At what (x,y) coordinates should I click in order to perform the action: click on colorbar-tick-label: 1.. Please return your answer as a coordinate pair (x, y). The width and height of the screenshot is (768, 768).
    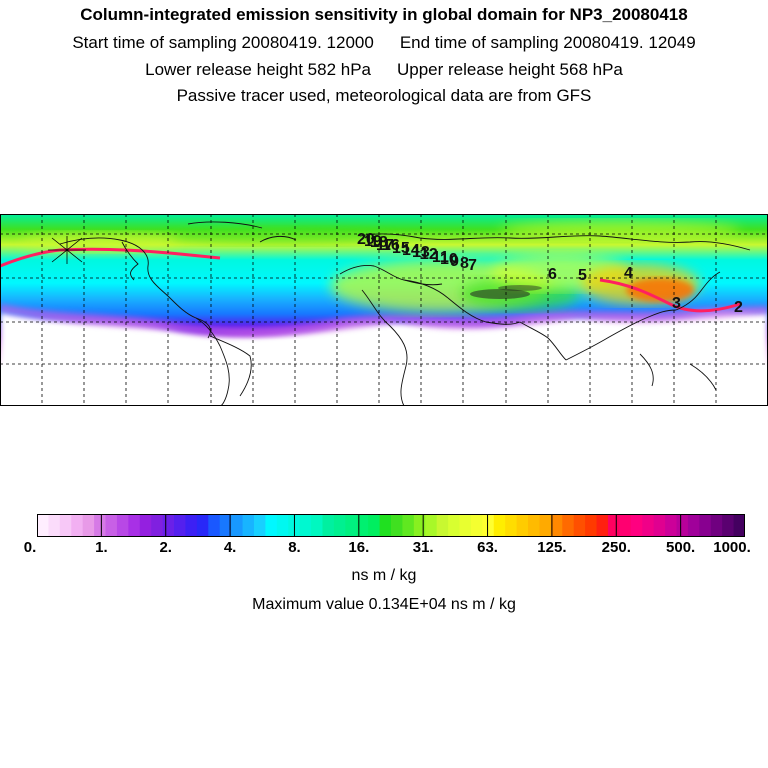
    Looking at the image, I should click on (101, 547).